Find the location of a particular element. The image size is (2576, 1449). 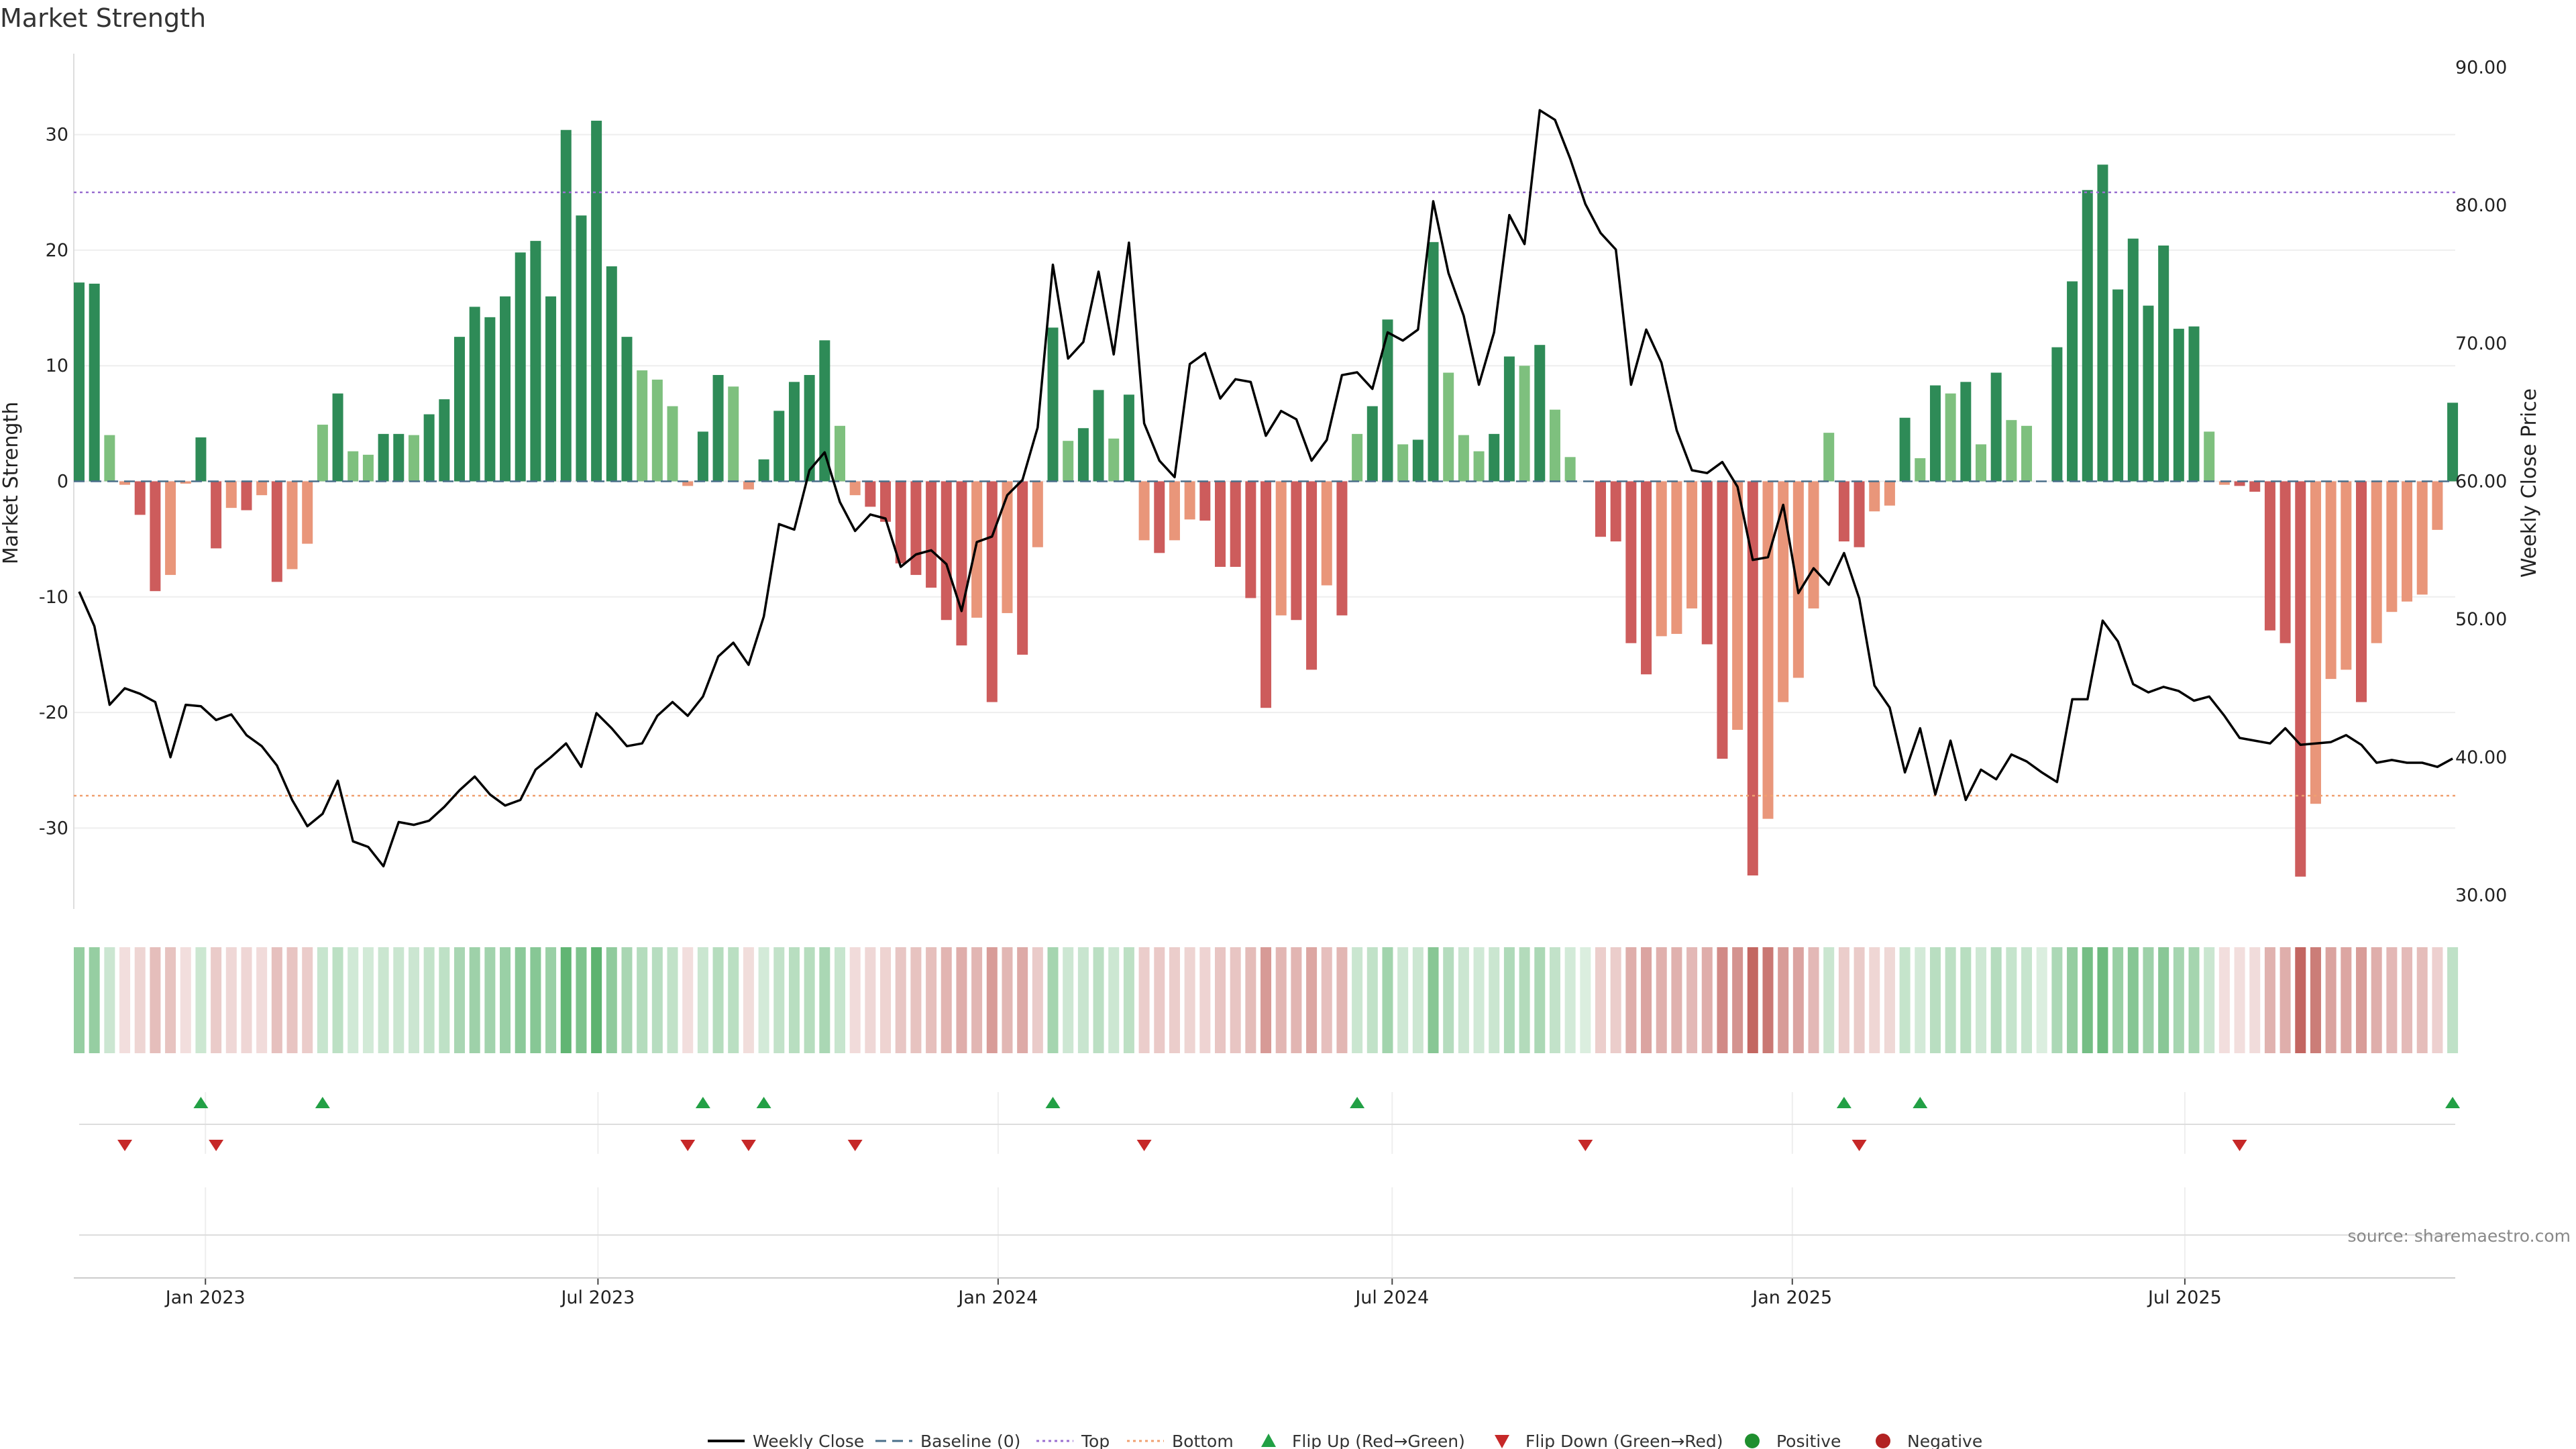

x-tick-label: Jan 2024 is located at coordinates (997, 1297).